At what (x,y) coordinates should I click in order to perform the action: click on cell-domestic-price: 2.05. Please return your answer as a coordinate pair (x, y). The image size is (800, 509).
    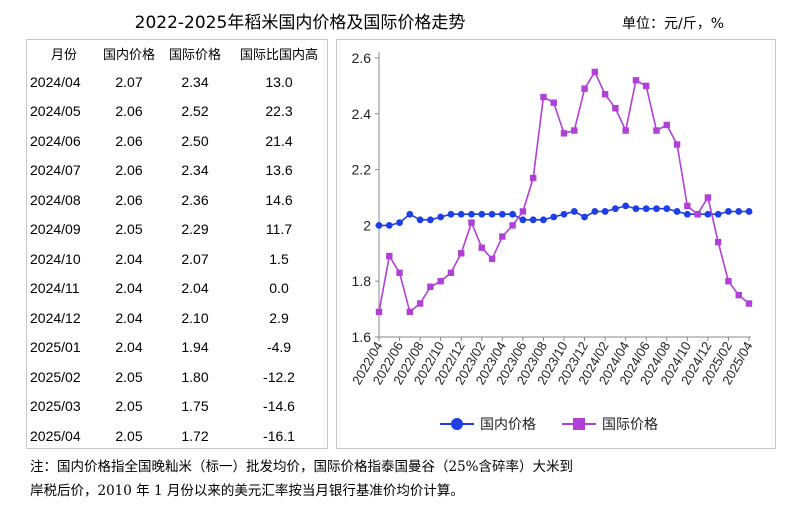
    Looking at the image, I should click on (129, 376).